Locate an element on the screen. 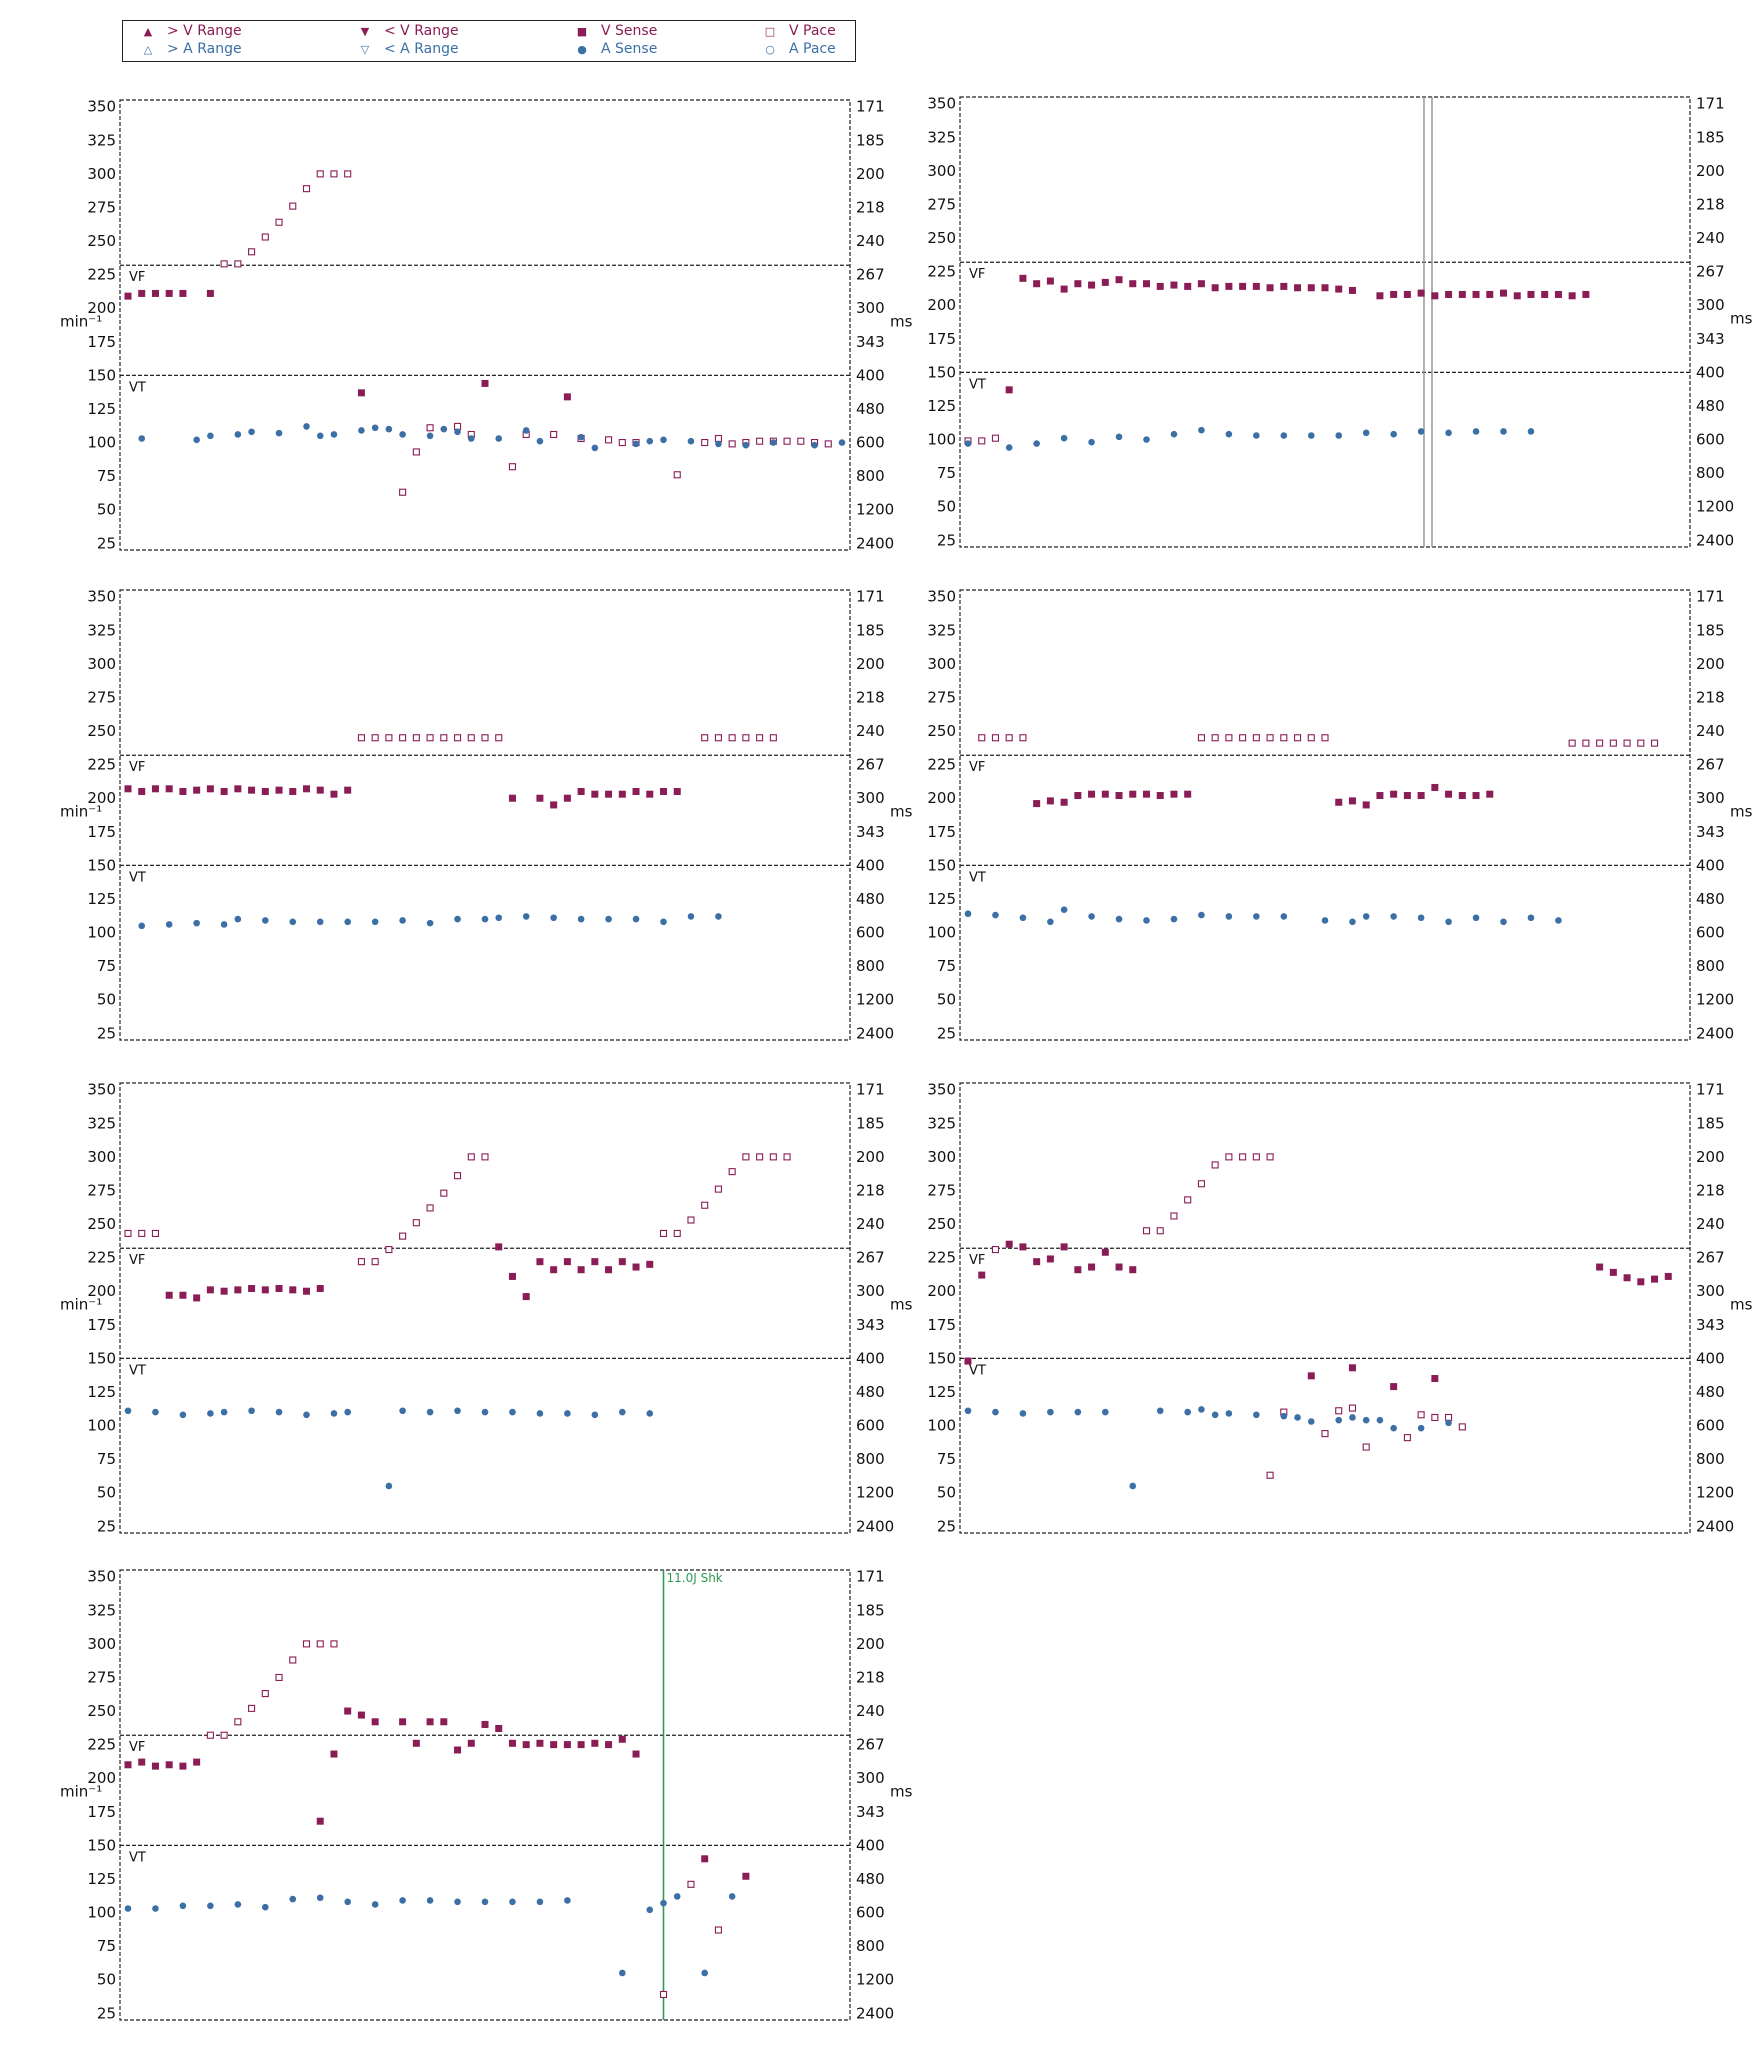 This screenshot has width=1761, height=2053. y-tick-label: 250 is located at coordinates (941, 1224).